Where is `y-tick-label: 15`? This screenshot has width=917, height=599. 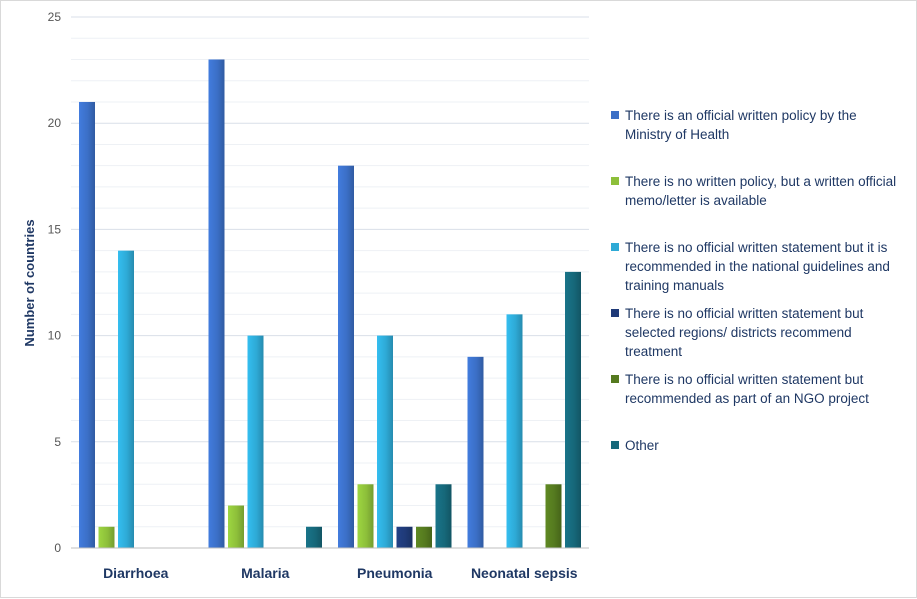
y-tick-label: 15 is located at coordinates (55, 229).